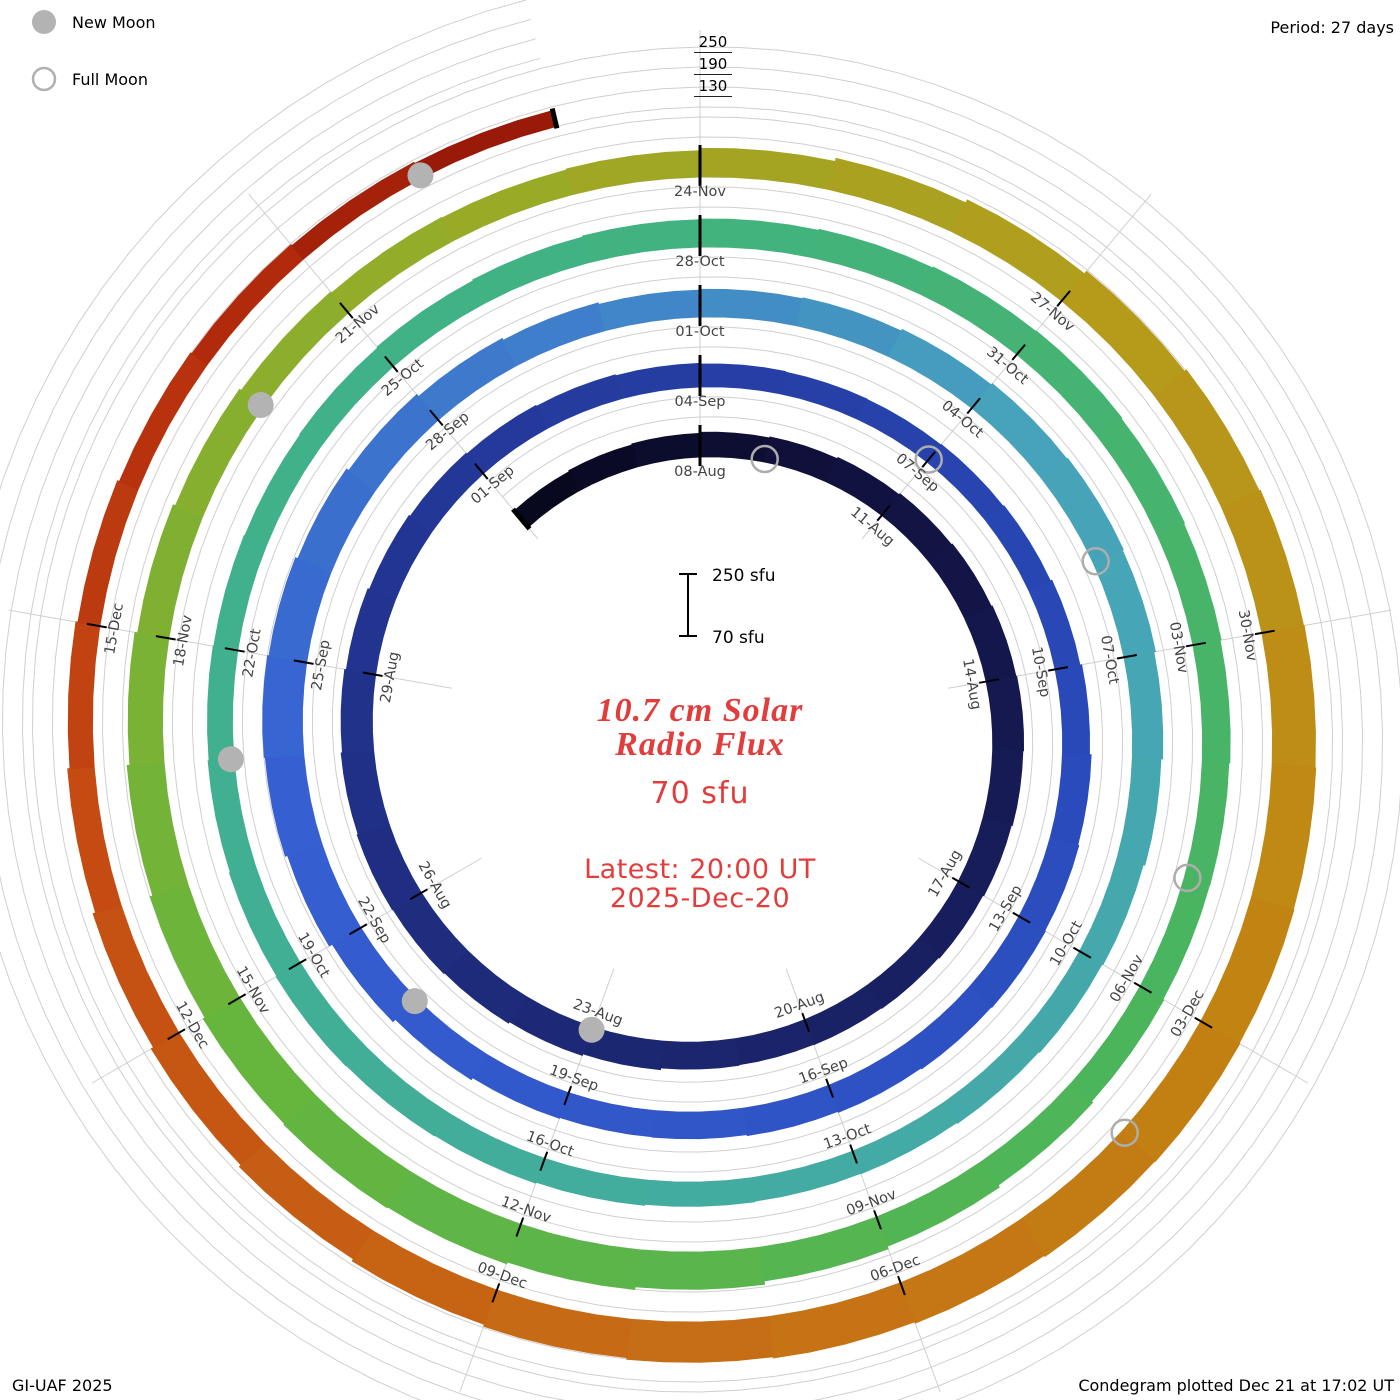  I want to click on radial-scale-130: 130, so click(713, 87).